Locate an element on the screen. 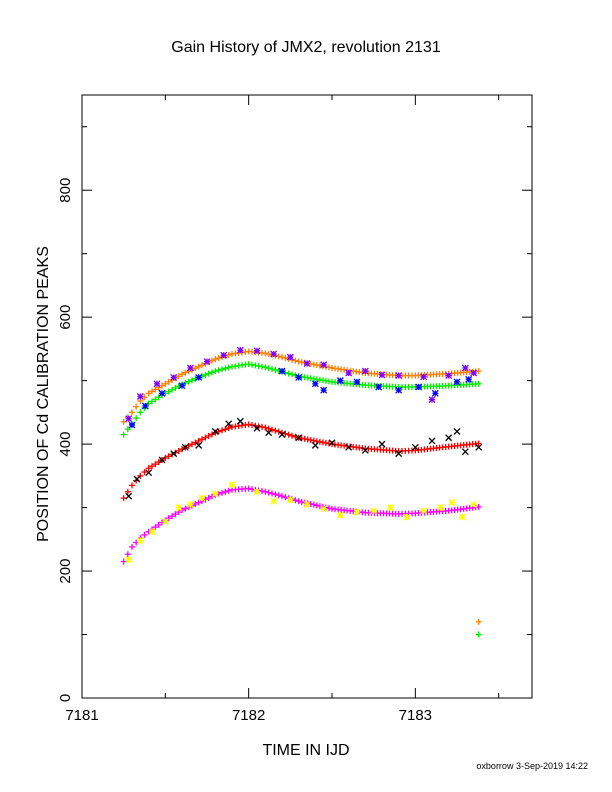 The width and height of the screenshot is (612, 792). y-tick-label-0: 0 is located at coordinates (65, 698).